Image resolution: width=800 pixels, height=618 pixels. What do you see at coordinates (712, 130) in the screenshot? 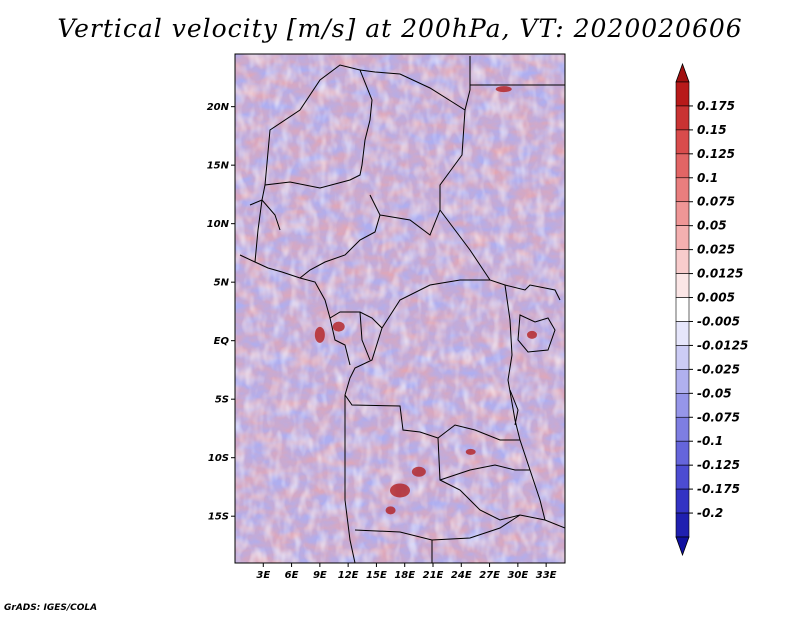
I see `colorbar-label: 0.15` at bounding box center [712, 130].